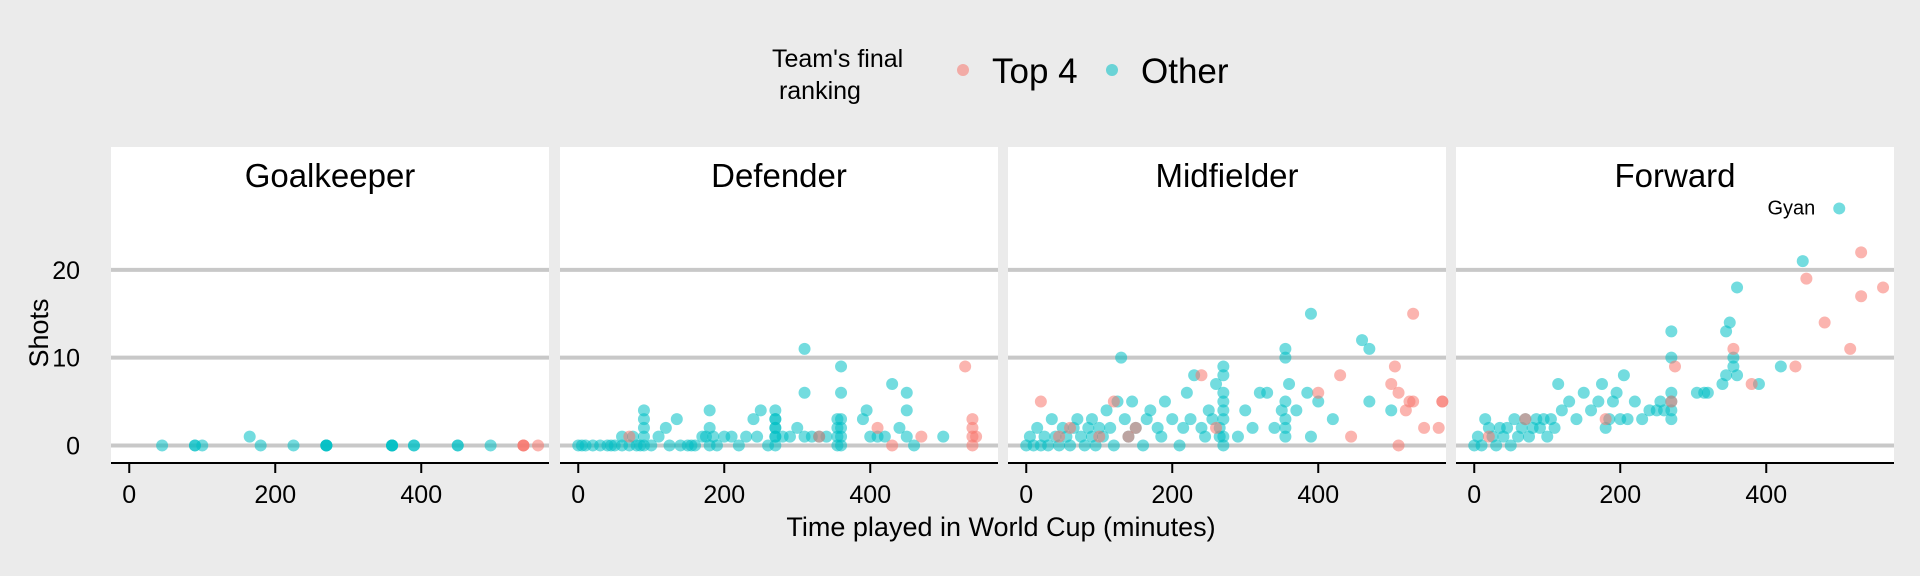 The image size is (1920, 576). I want to click on panel-forward: 0 200 400 Forward Gyan, so click(1675, 328).